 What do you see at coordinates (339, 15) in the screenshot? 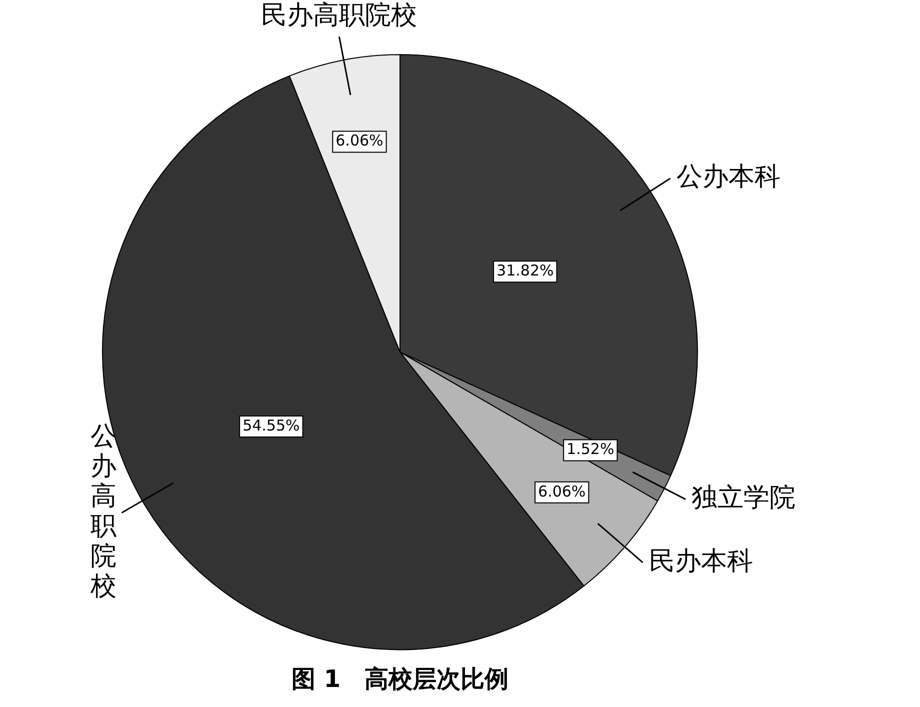
I see `slice-label: 民办高职院校` at bounding box center [339, 15].